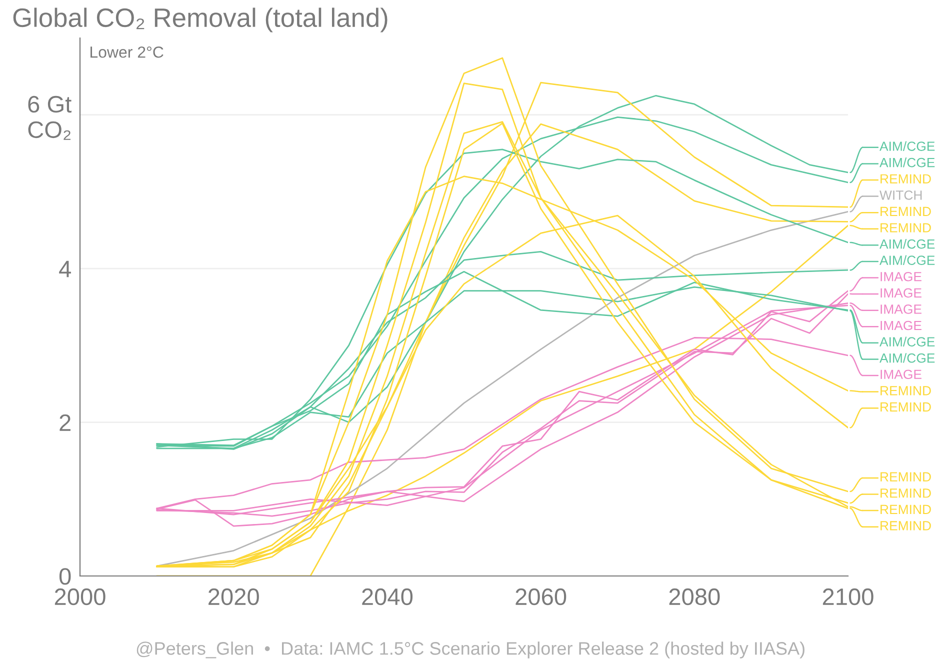 Image resolution: width=941 pixels, height=664 pixels. I want to click on x-tick-label: 2000, so click(80, 597).